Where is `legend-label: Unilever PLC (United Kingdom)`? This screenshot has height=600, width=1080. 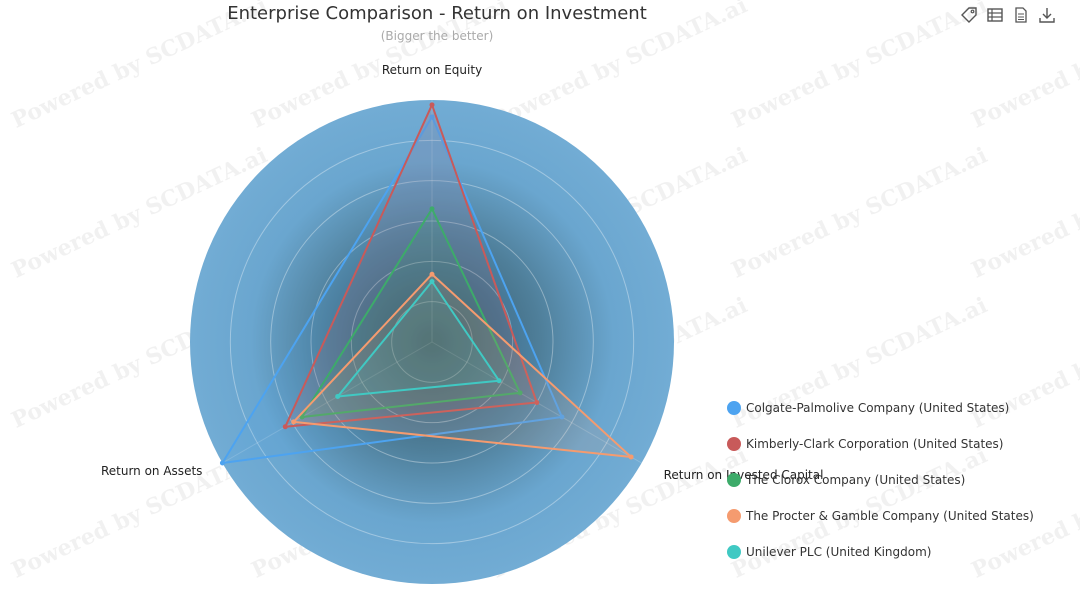
legend-label: Unilever PLC (United Kingdom) is located at coordinates (839, 552).